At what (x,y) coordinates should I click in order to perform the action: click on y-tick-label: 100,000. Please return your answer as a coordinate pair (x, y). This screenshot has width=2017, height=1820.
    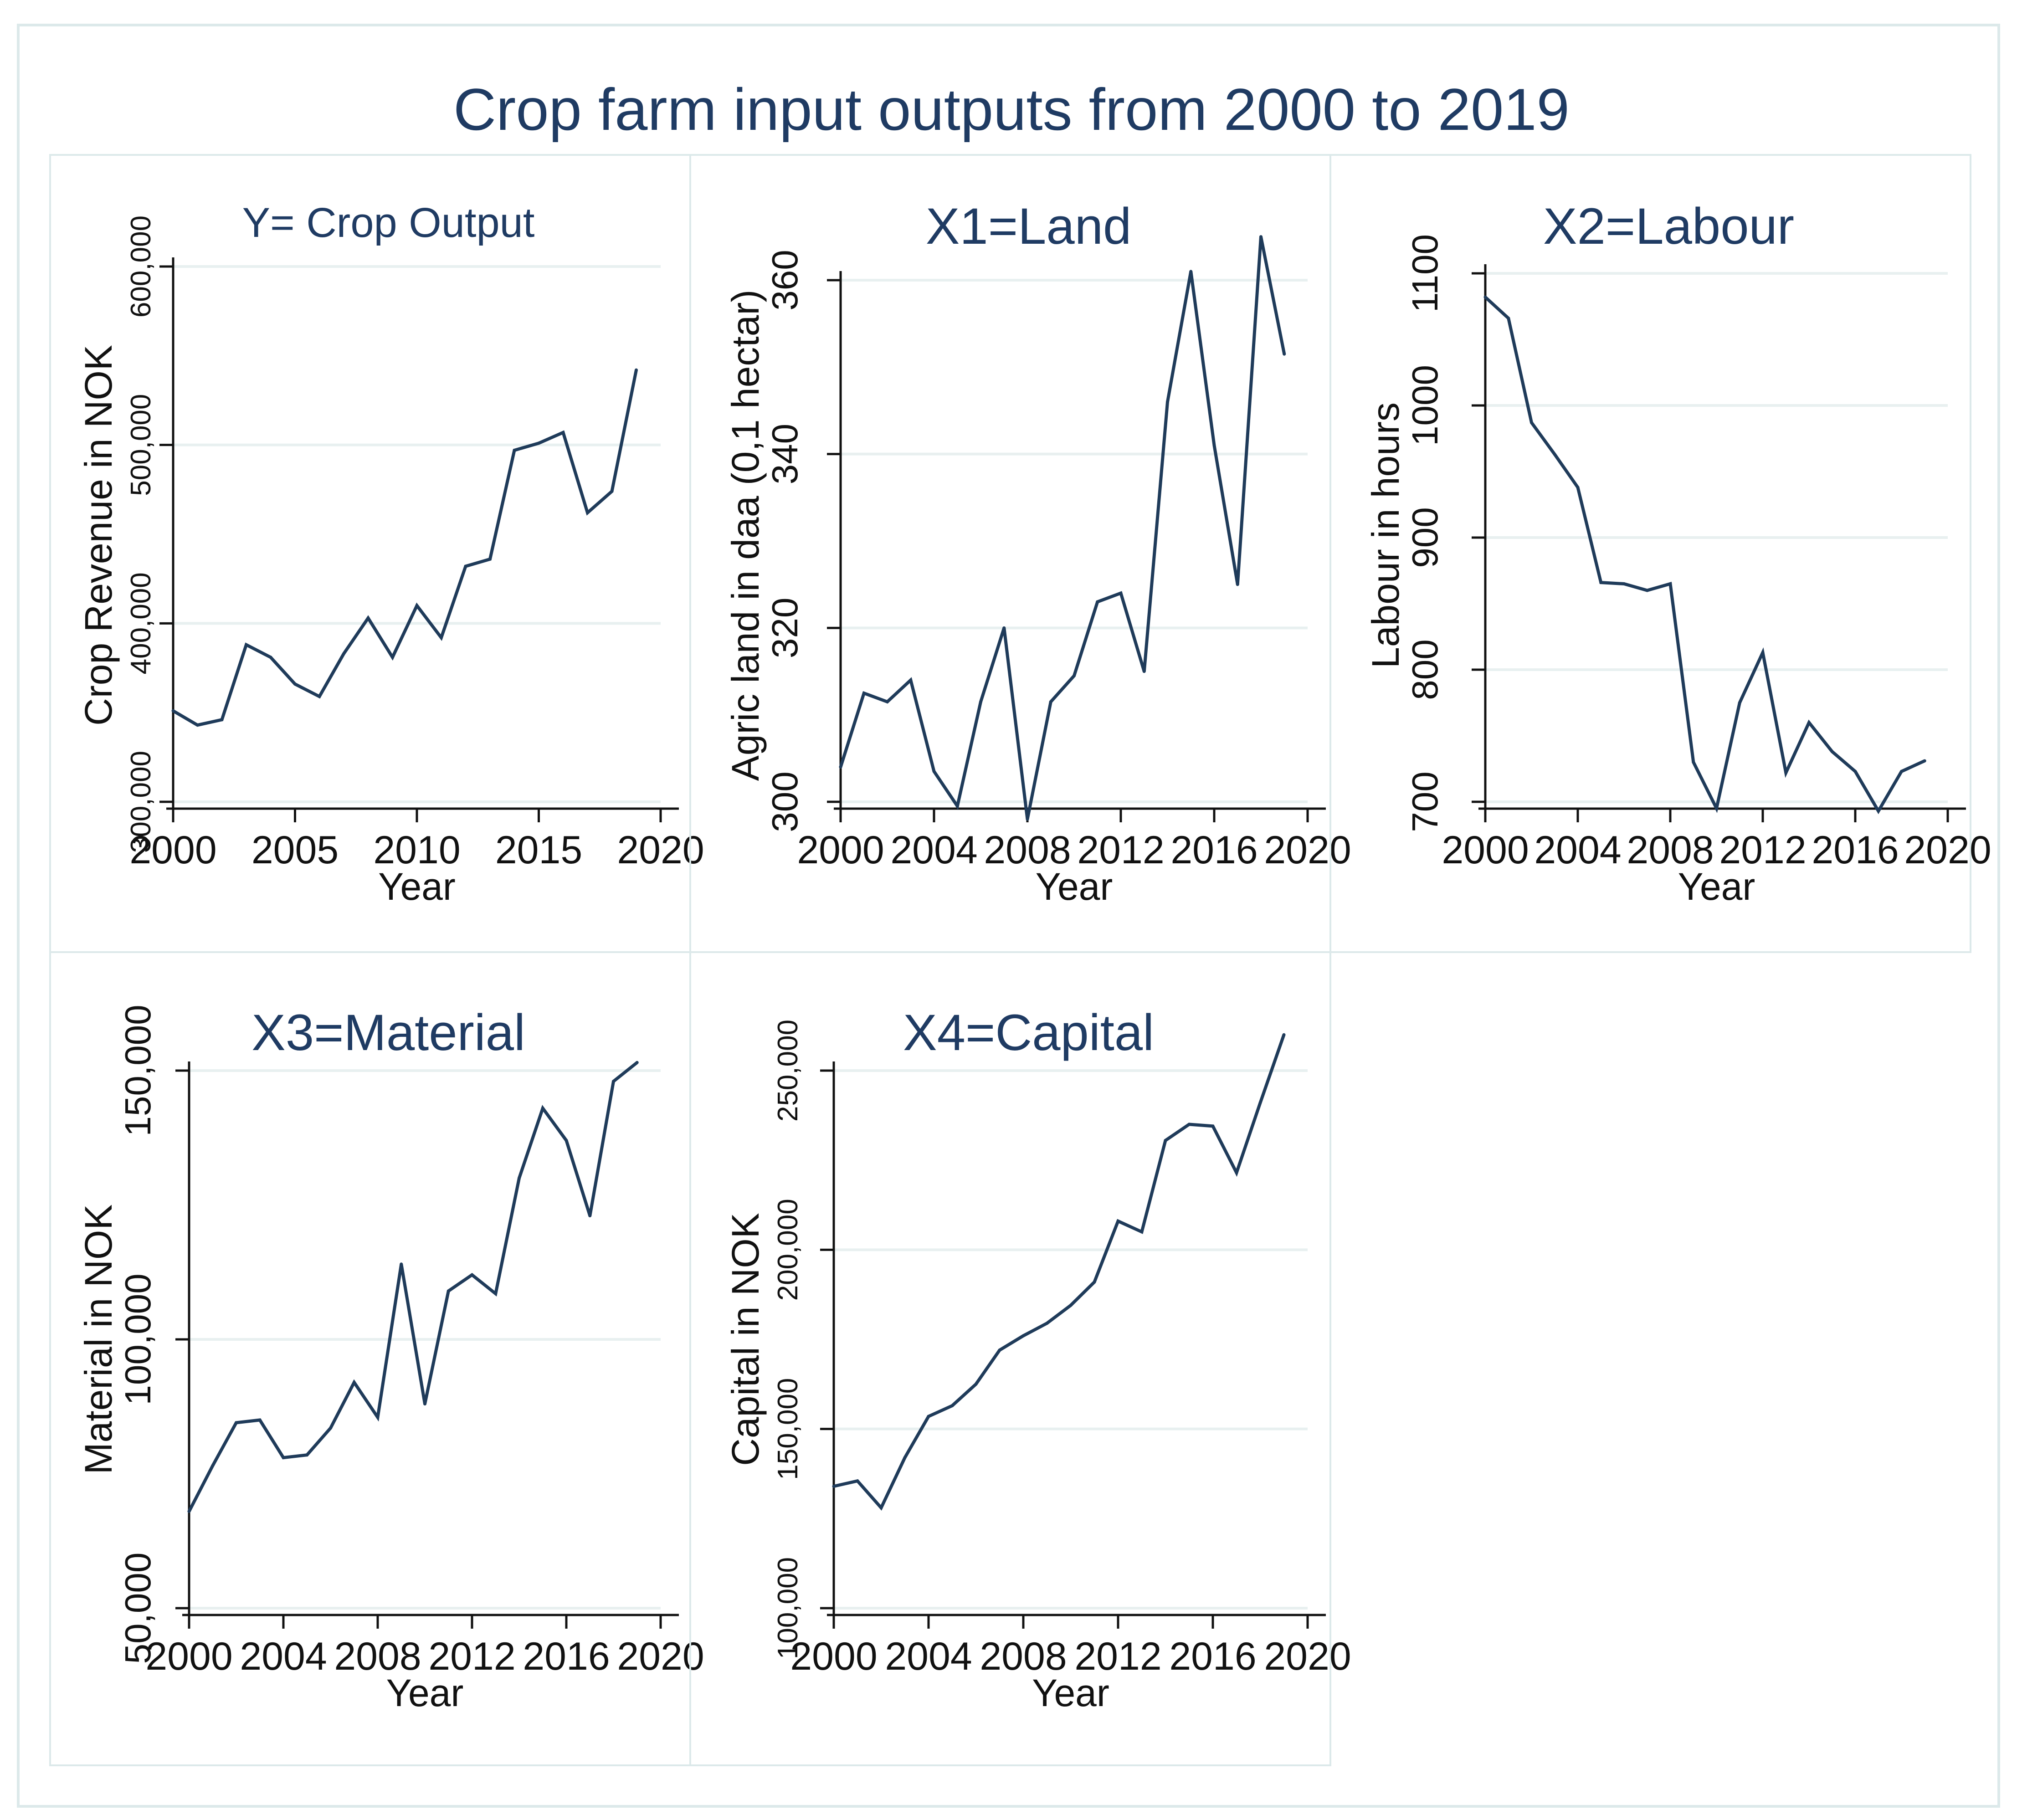
    Looking at the image, I should click on (788, 1608).